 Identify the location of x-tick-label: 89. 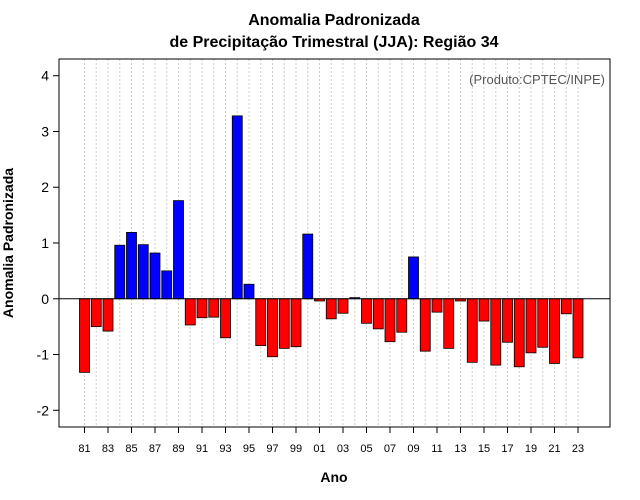
(178, 449).